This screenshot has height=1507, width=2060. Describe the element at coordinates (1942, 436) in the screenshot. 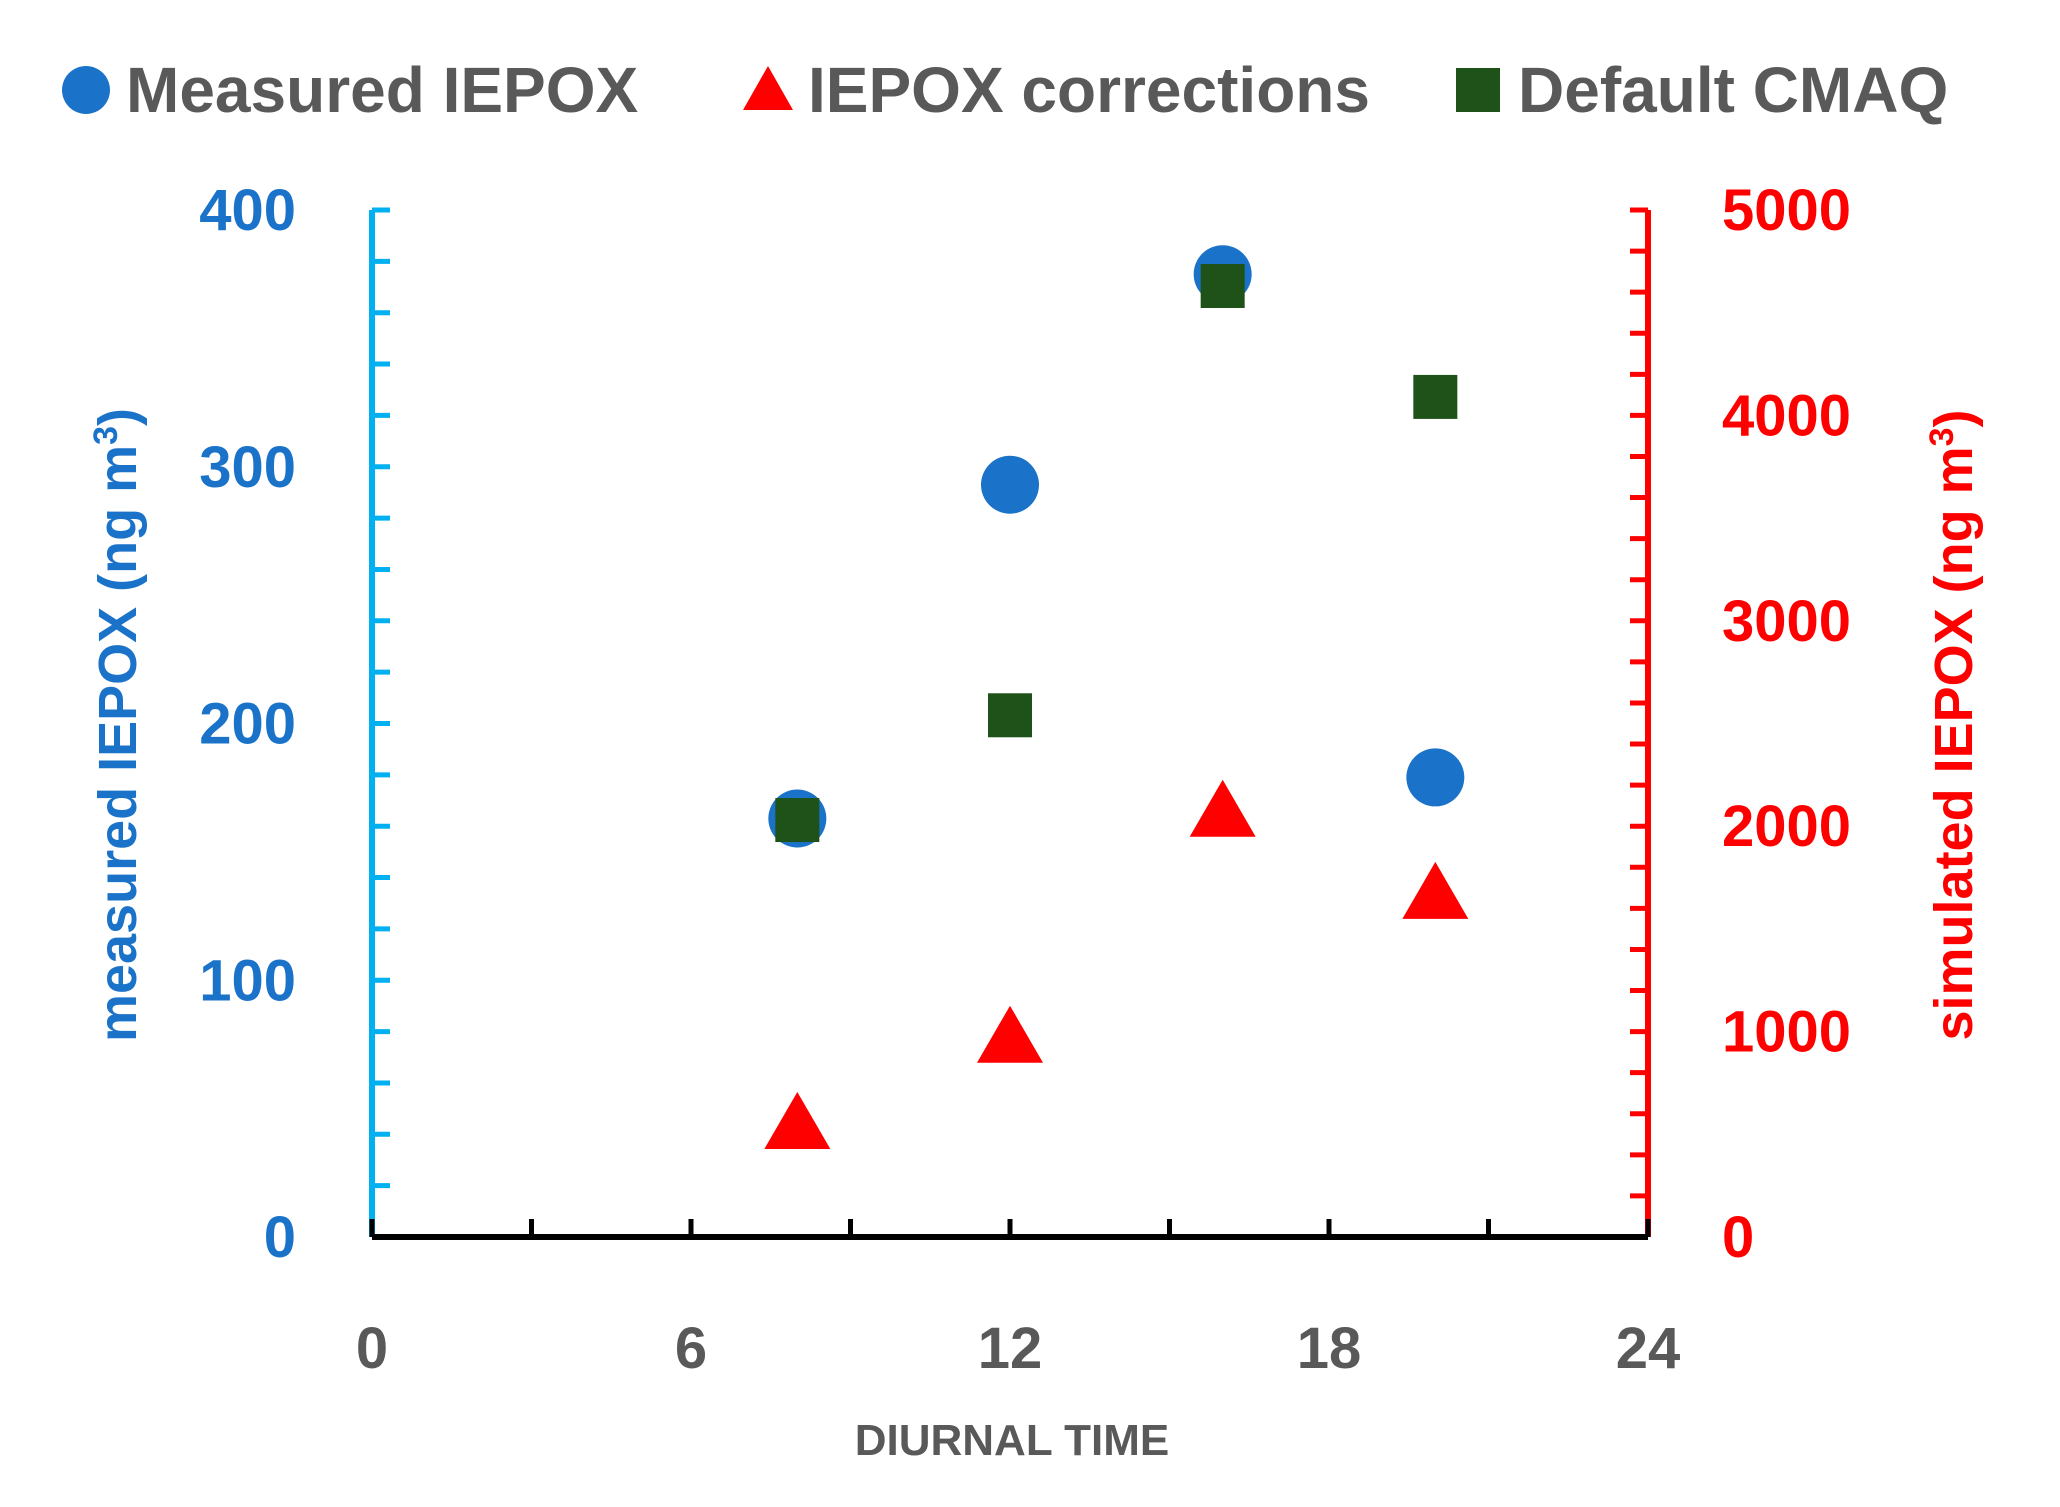

I see `right-y-axis-label-sup: 3` at that location.